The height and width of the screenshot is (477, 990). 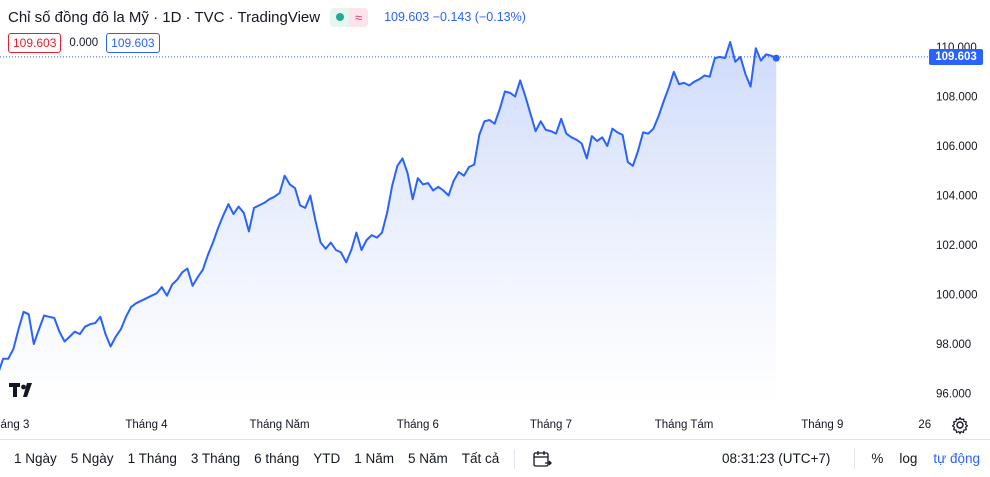 I want to click on wave-icon: ≈, so click(x=359, y=17).